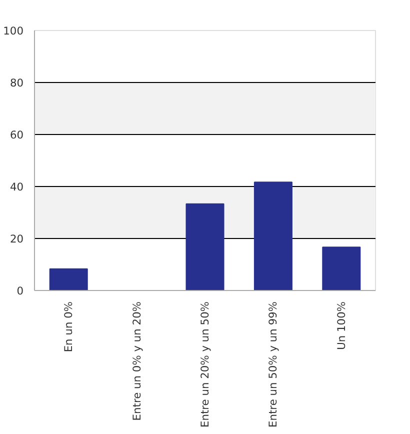  What do you see at coordinates (20, 291) in the screenshot?
I see `y-tick-label: 0` at bounding box center [20, 291].